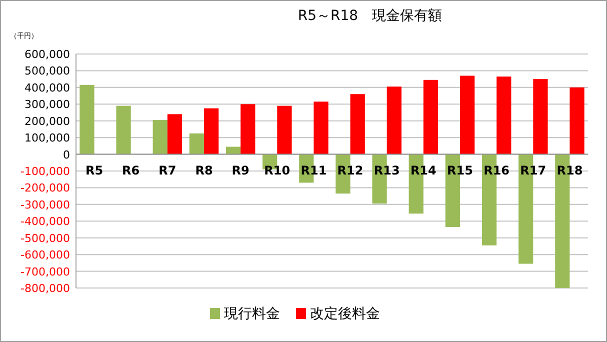 This screenshot has width=607, height=342. I want to click on legend-label: 改定後料金, so click(345, 314).